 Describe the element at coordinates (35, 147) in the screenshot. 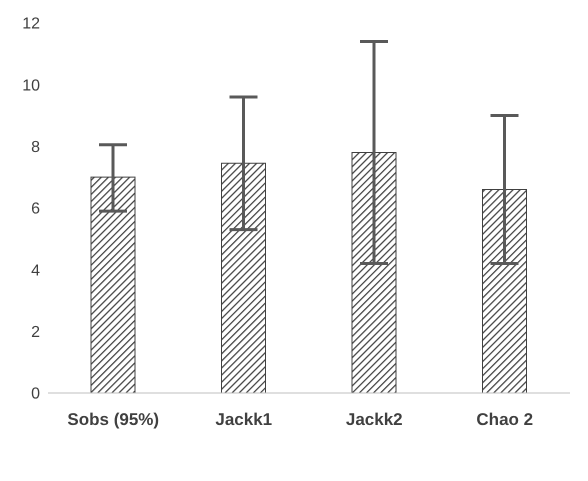

I see `y-tick-label: 8` at that location.